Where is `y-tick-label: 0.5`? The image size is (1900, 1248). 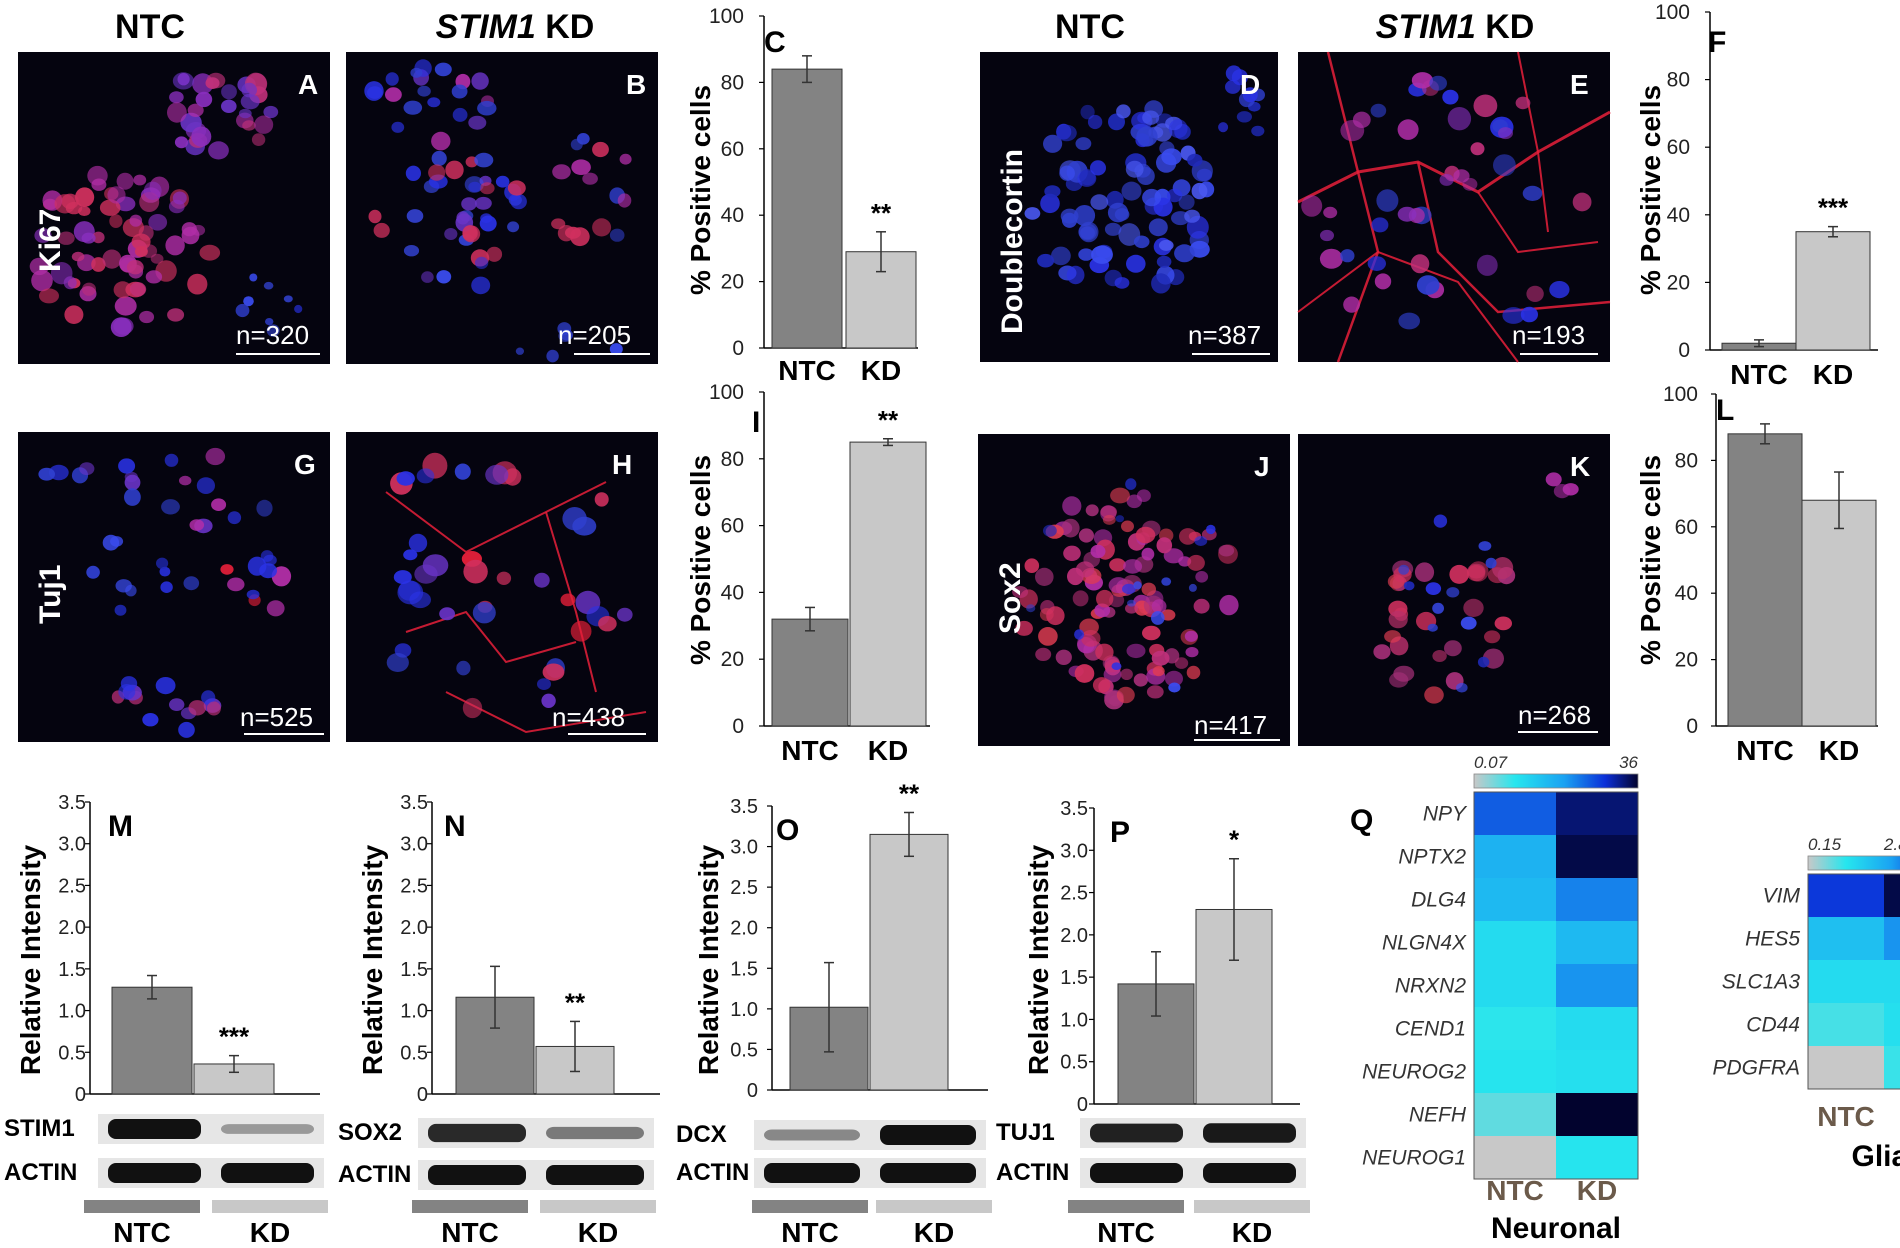
y-tick-label: 0.5 is located at coordinates (72, 1053).